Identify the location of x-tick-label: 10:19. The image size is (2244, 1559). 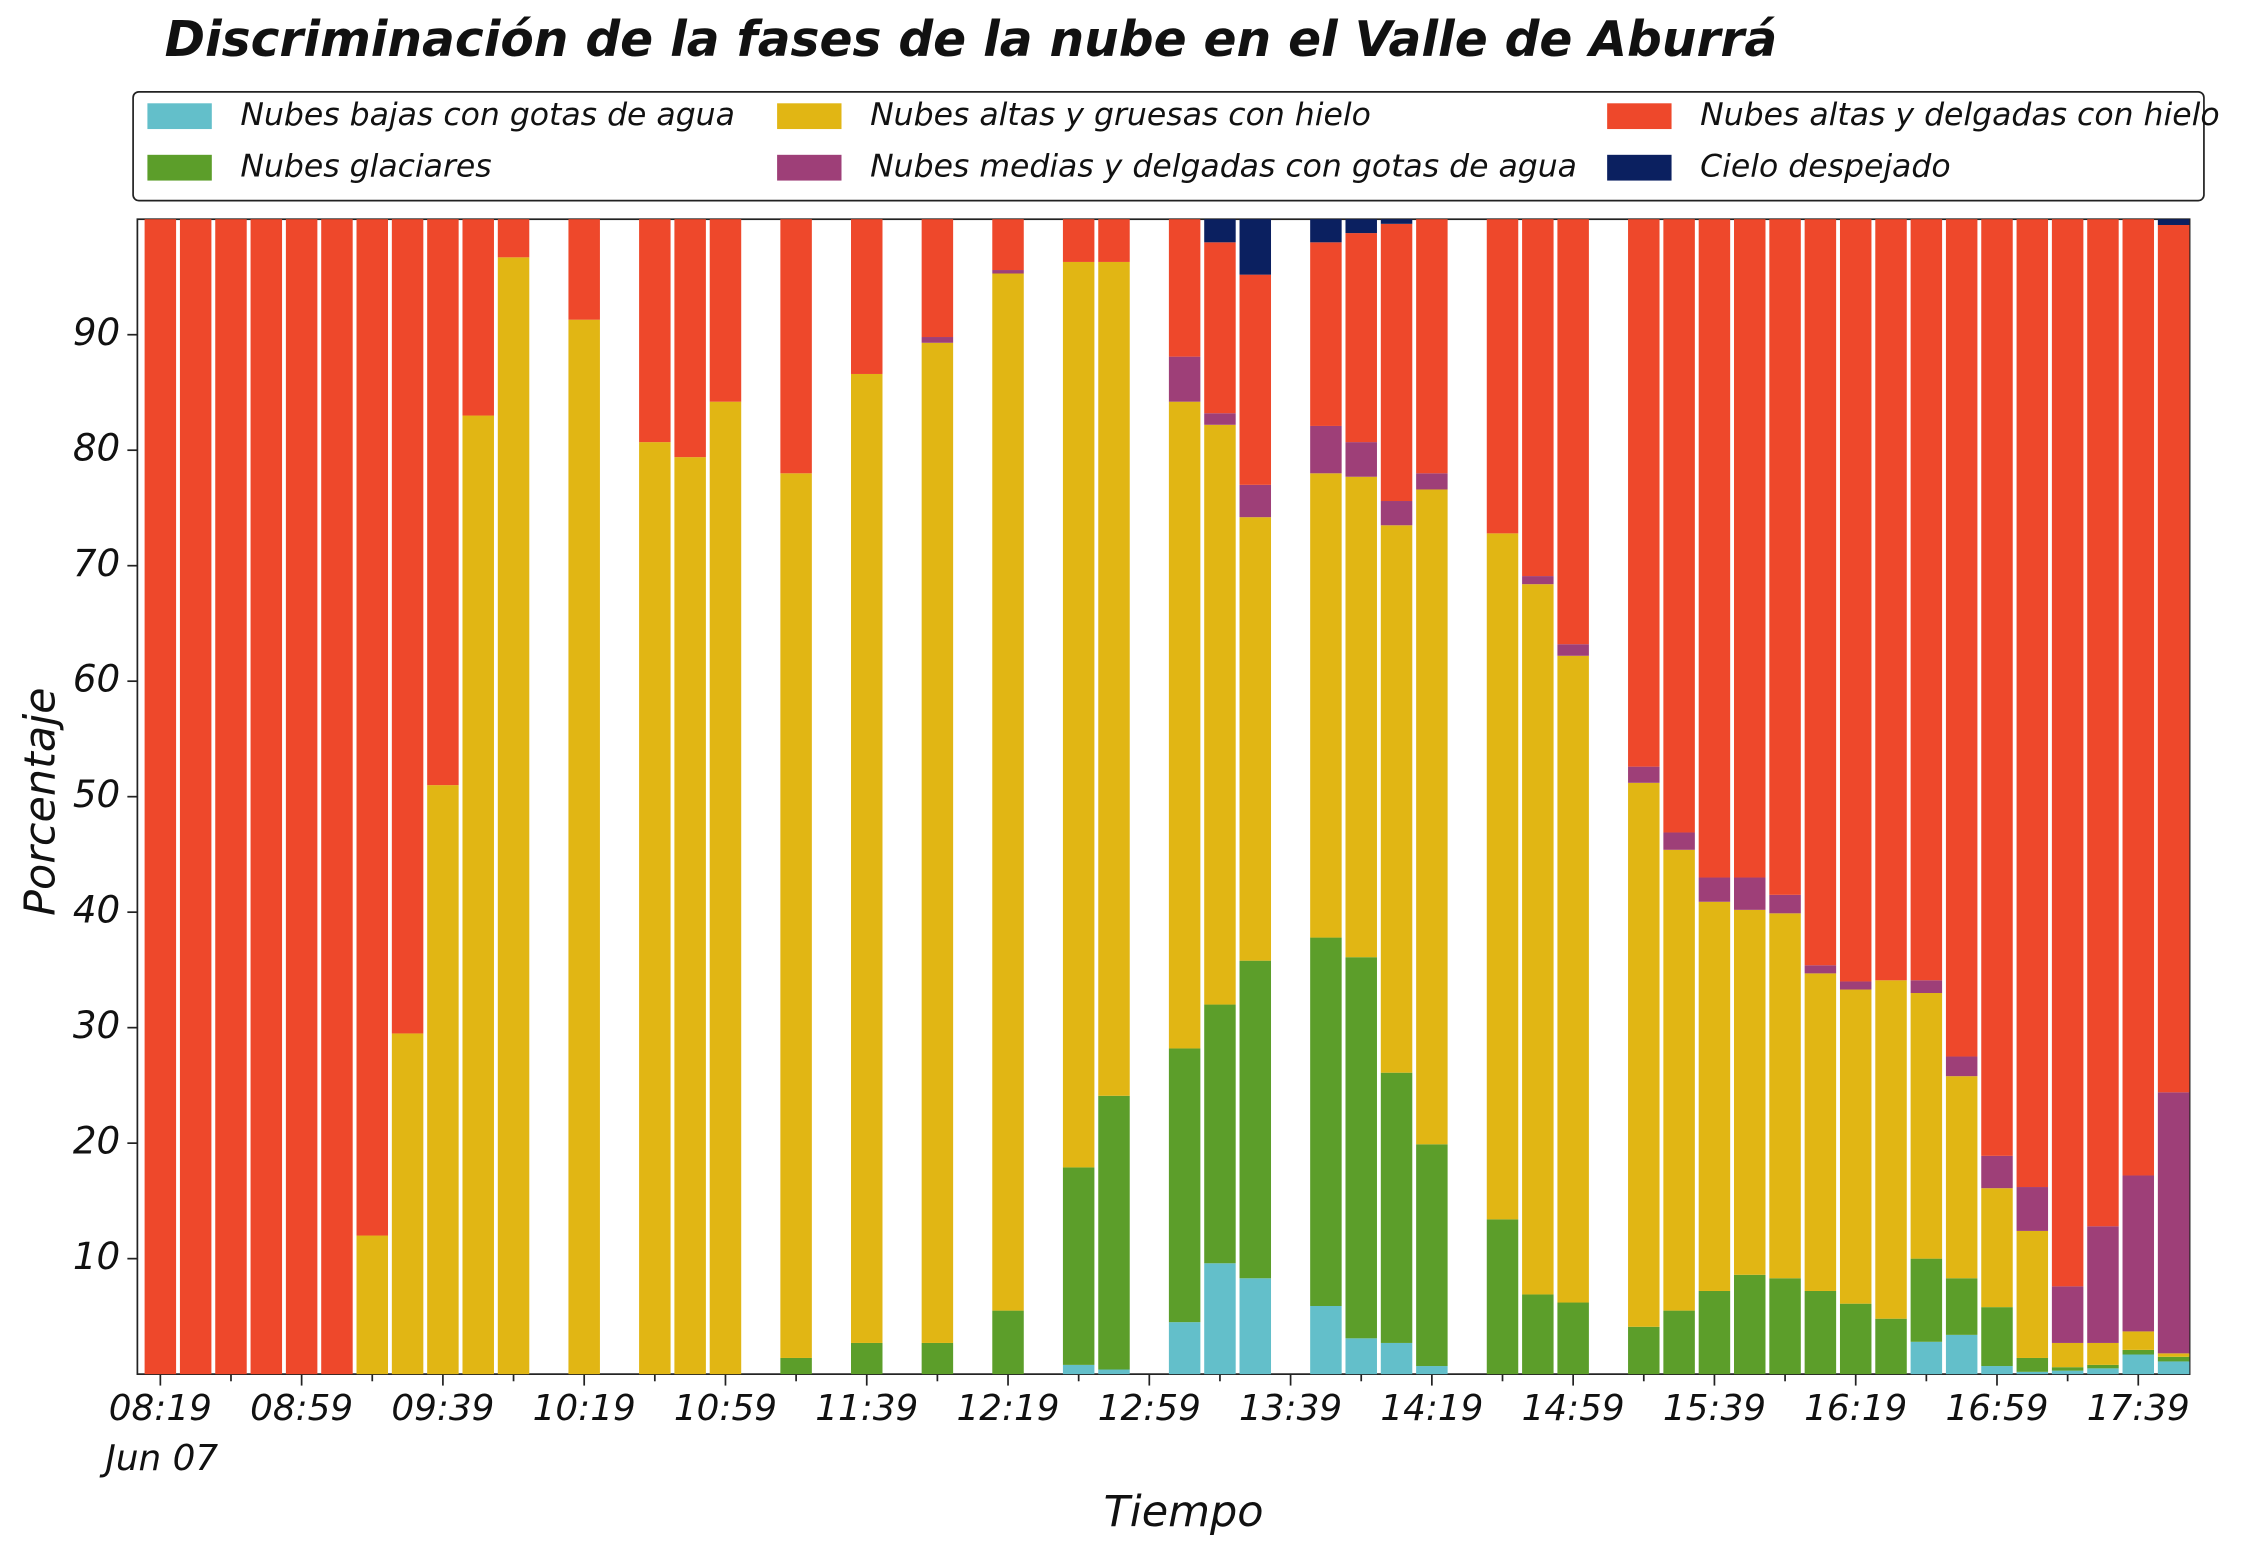
(584, 1408).